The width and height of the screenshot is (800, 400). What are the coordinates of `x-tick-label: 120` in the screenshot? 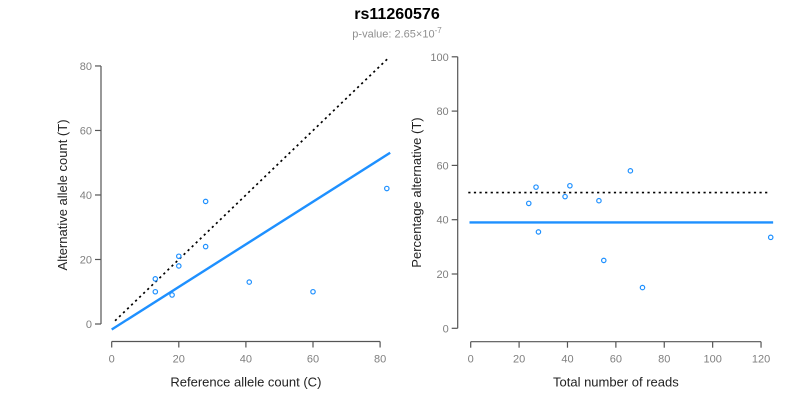 It's located at (761, 360).